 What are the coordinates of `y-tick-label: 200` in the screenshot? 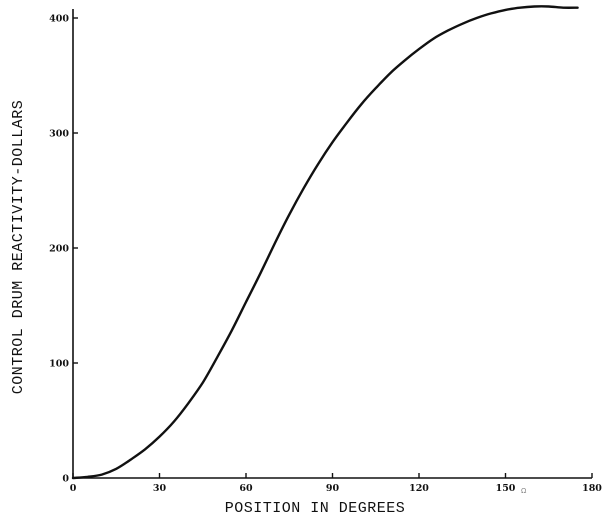 It's located at (59, 249).